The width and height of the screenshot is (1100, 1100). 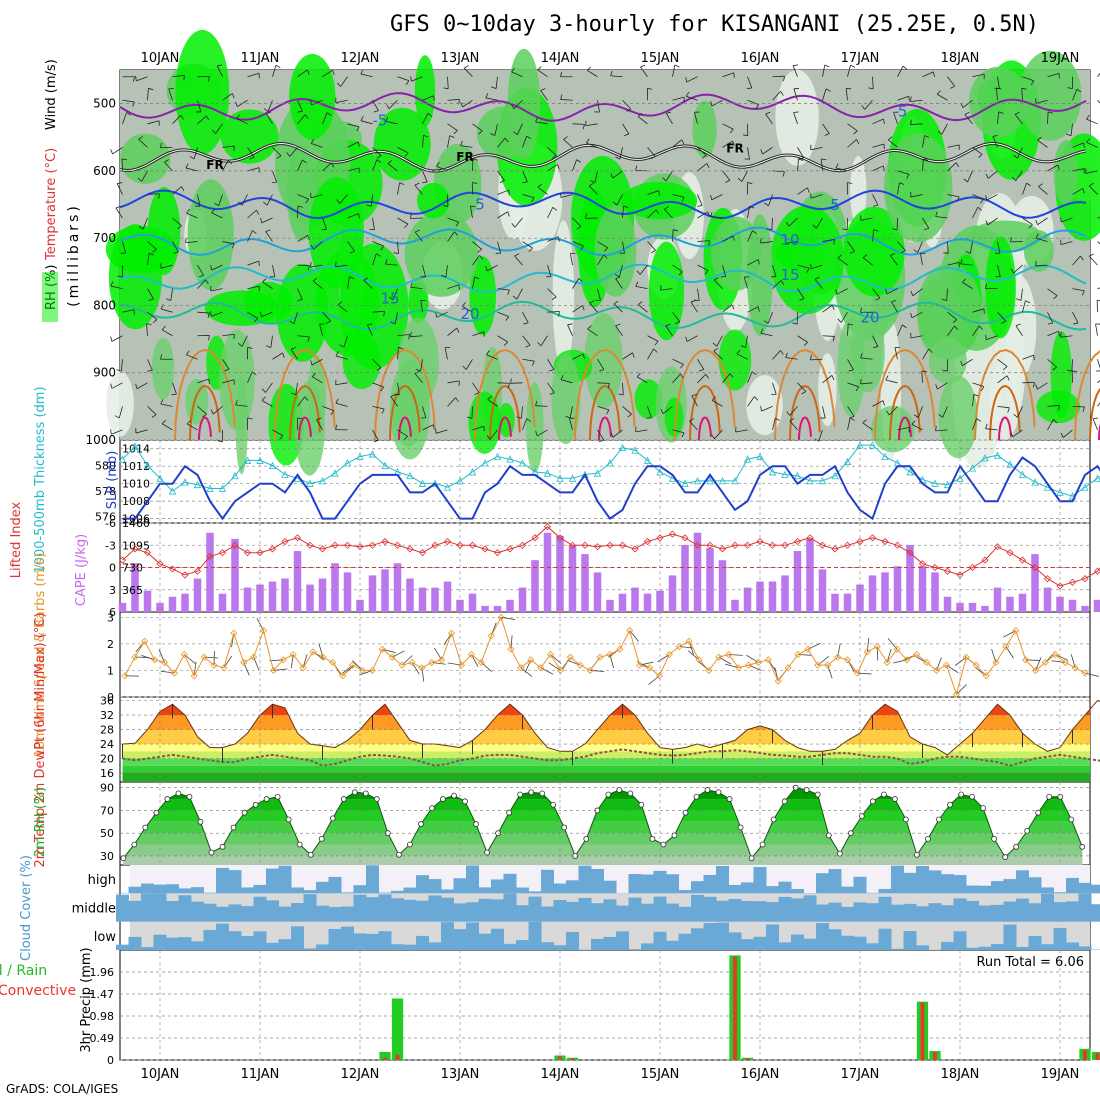 I want to click on date-label-top: 19JAN, so click(x=1060, y=58).